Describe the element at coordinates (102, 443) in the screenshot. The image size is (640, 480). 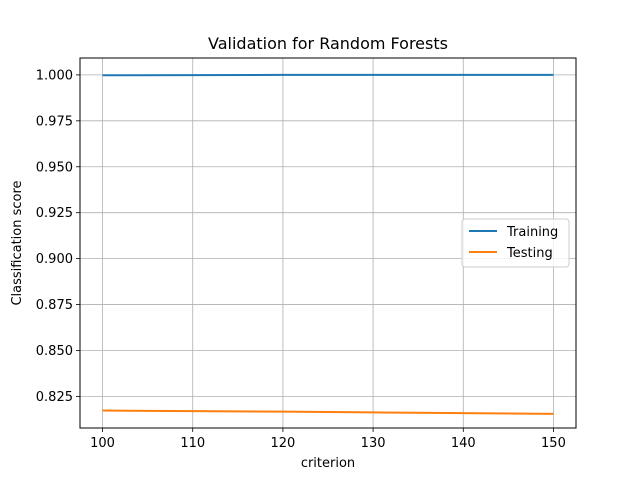
I see `x-tick-label: 100` at that location.